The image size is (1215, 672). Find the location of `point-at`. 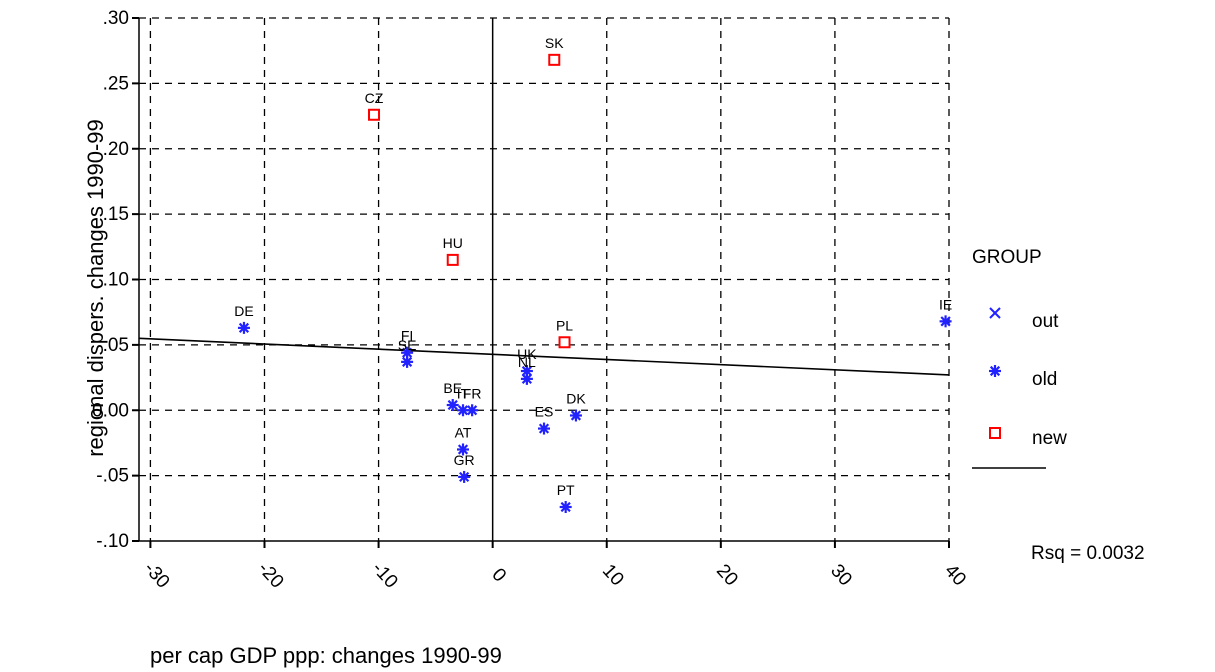

point-at is located at coordinates (463, 449).